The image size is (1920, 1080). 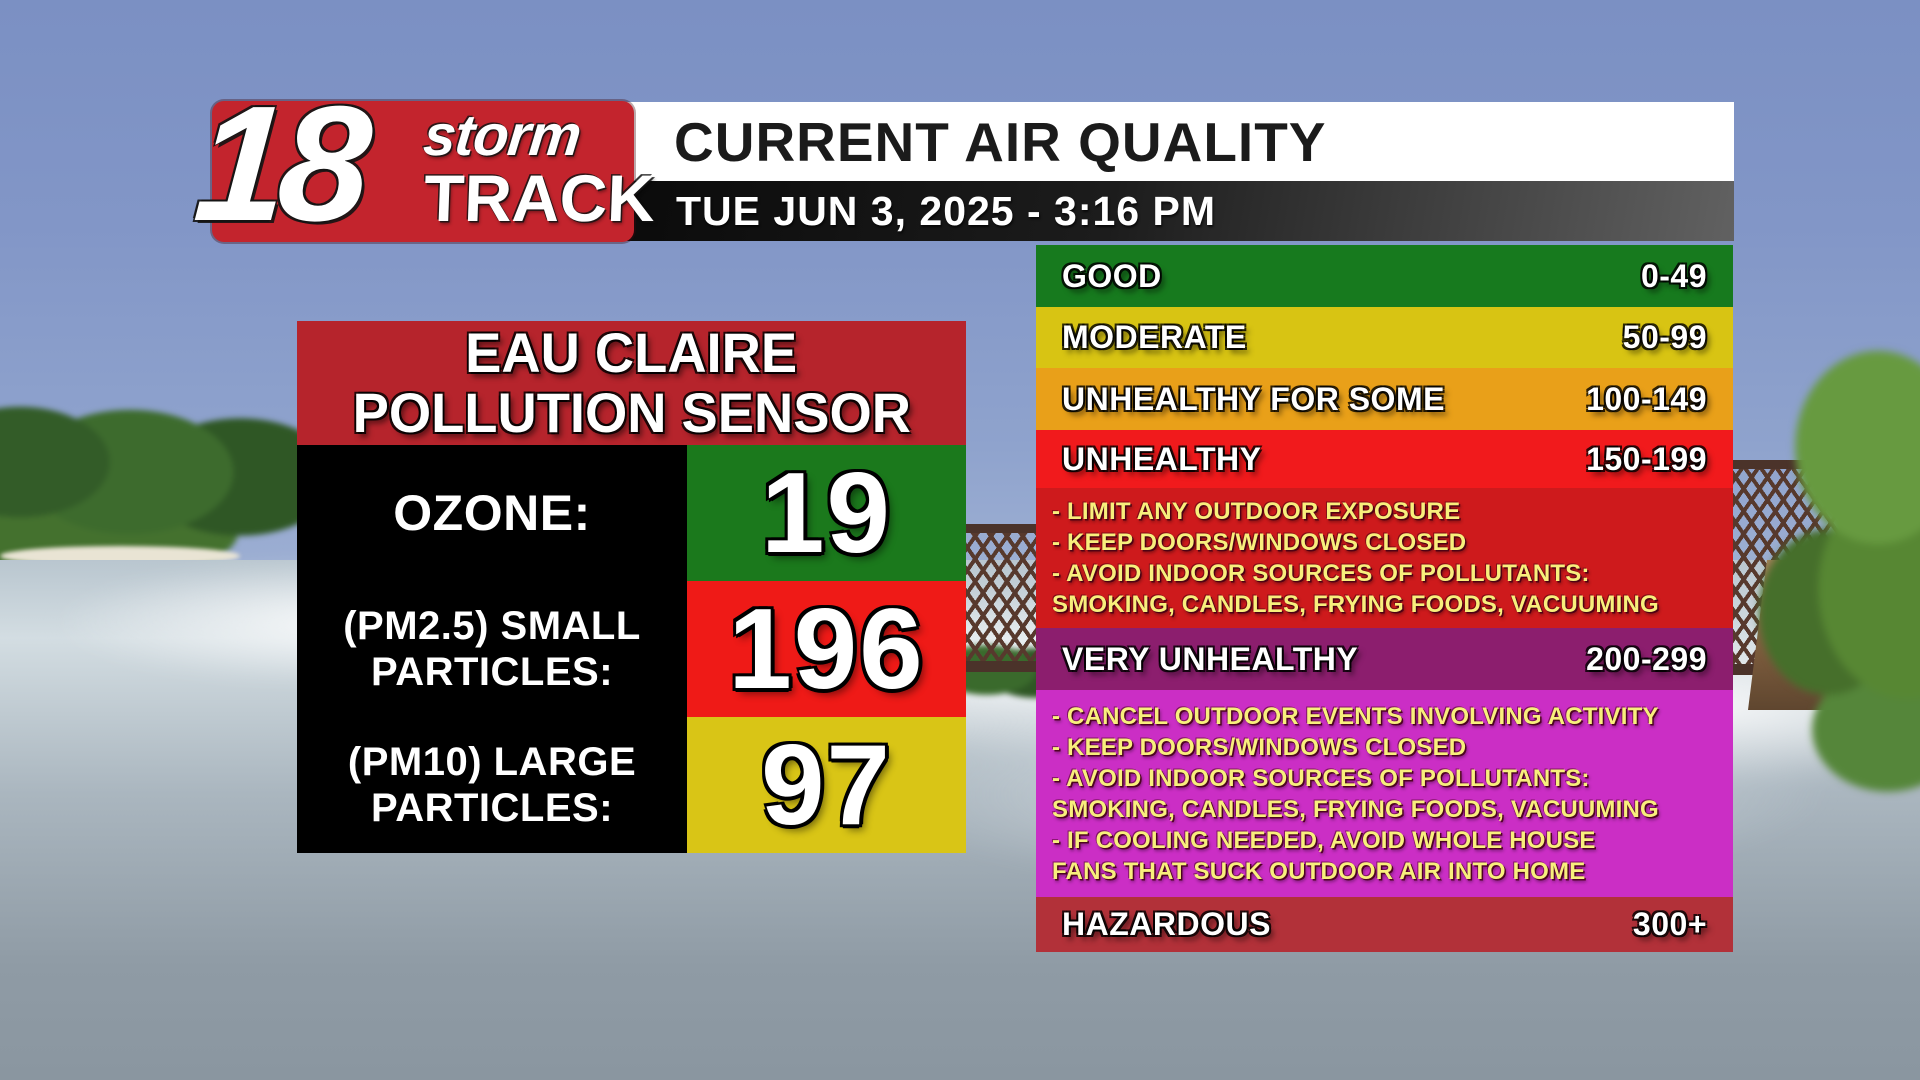 What do you see at coordinates (1154, 337) in the screenshot?
I see `aqi-level-label: MODERATE` at bounding box center [1154, 337].